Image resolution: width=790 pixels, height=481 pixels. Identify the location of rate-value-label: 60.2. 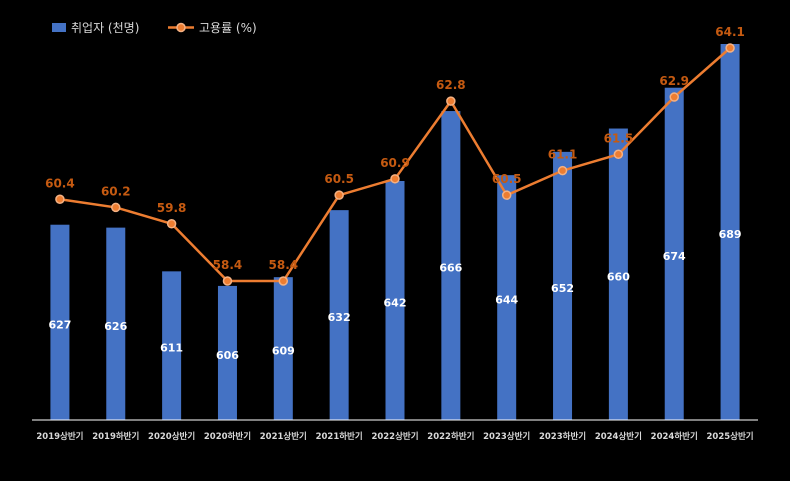
(116, 191).